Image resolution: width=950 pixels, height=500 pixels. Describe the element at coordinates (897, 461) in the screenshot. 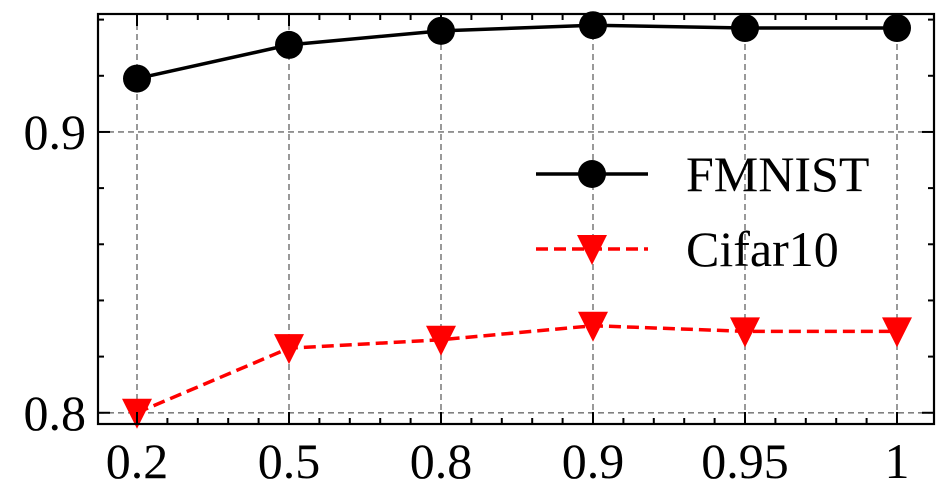

I see `x-tick-label: 1` at that location.